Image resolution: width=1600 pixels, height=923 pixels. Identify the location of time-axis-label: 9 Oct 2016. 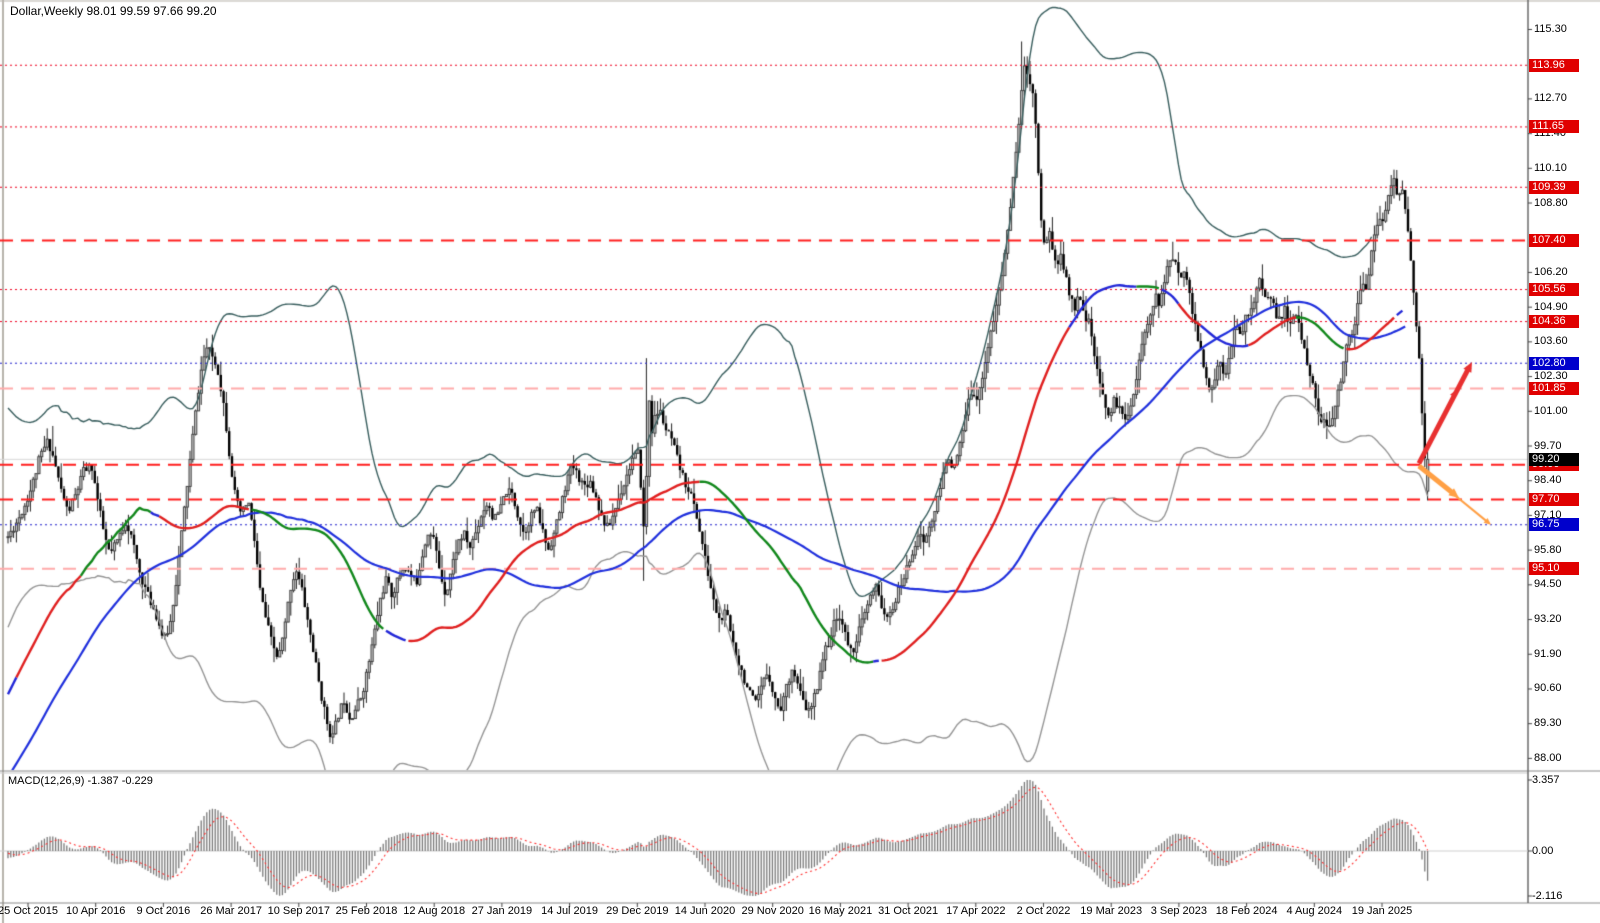
(163, 911).